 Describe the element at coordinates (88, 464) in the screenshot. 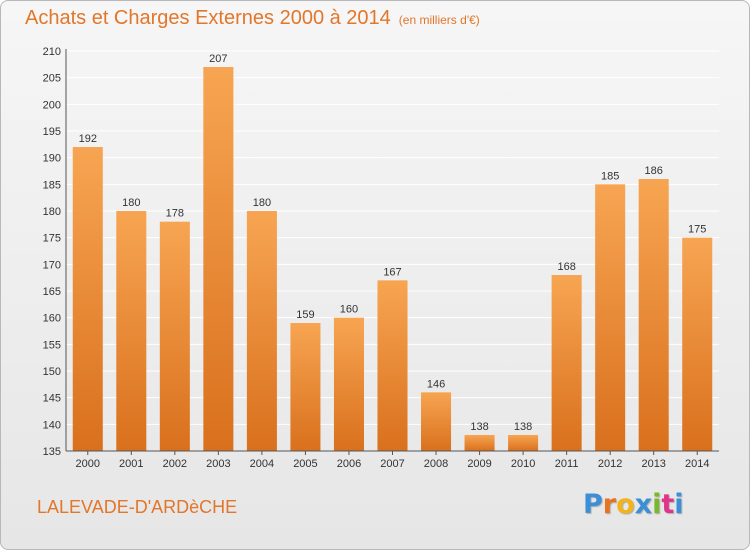

I see `x-tick-label: 2000` at that location.